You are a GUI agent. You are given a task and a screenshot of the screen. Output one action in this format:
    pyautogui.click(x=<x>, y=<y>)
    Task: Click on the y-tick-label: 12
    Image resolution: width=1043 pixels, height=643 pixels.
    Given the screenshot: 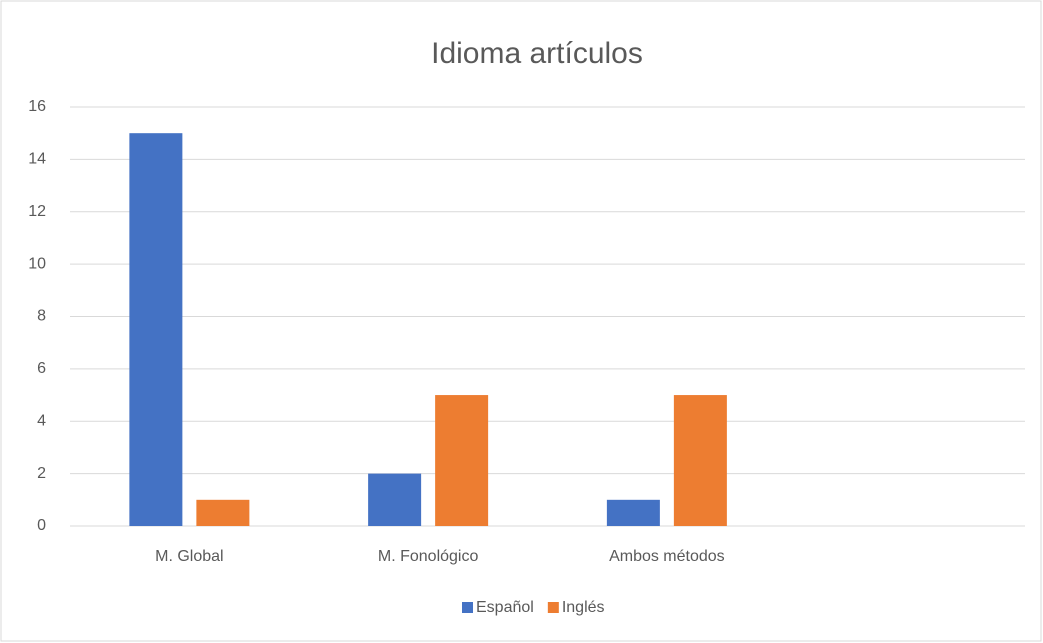 What is the action you would take?
    pyautogui.click(x=37, y=211)
    